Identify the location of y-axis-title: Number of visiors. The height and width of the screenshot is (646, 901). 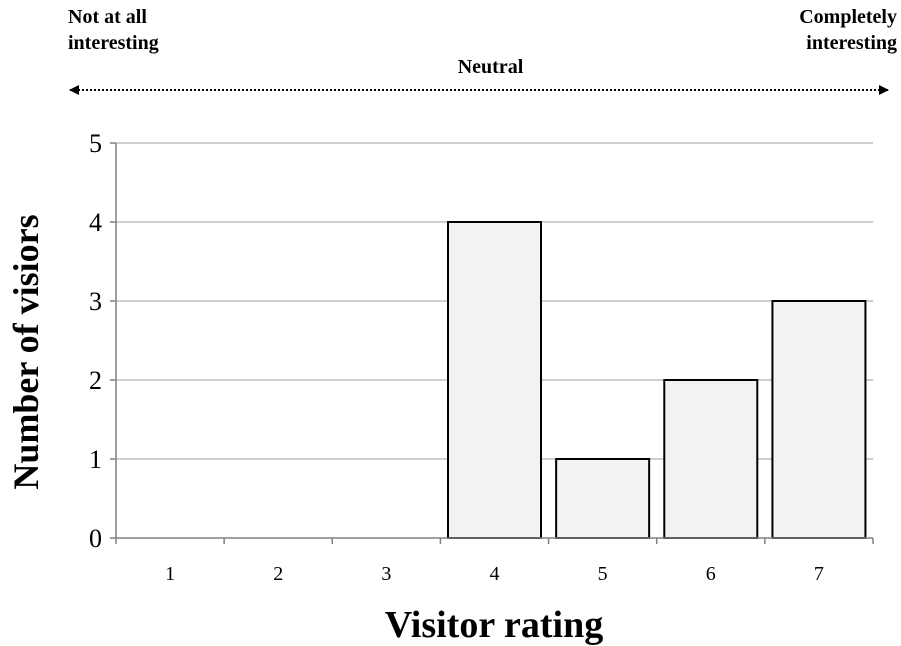
(26, 351).